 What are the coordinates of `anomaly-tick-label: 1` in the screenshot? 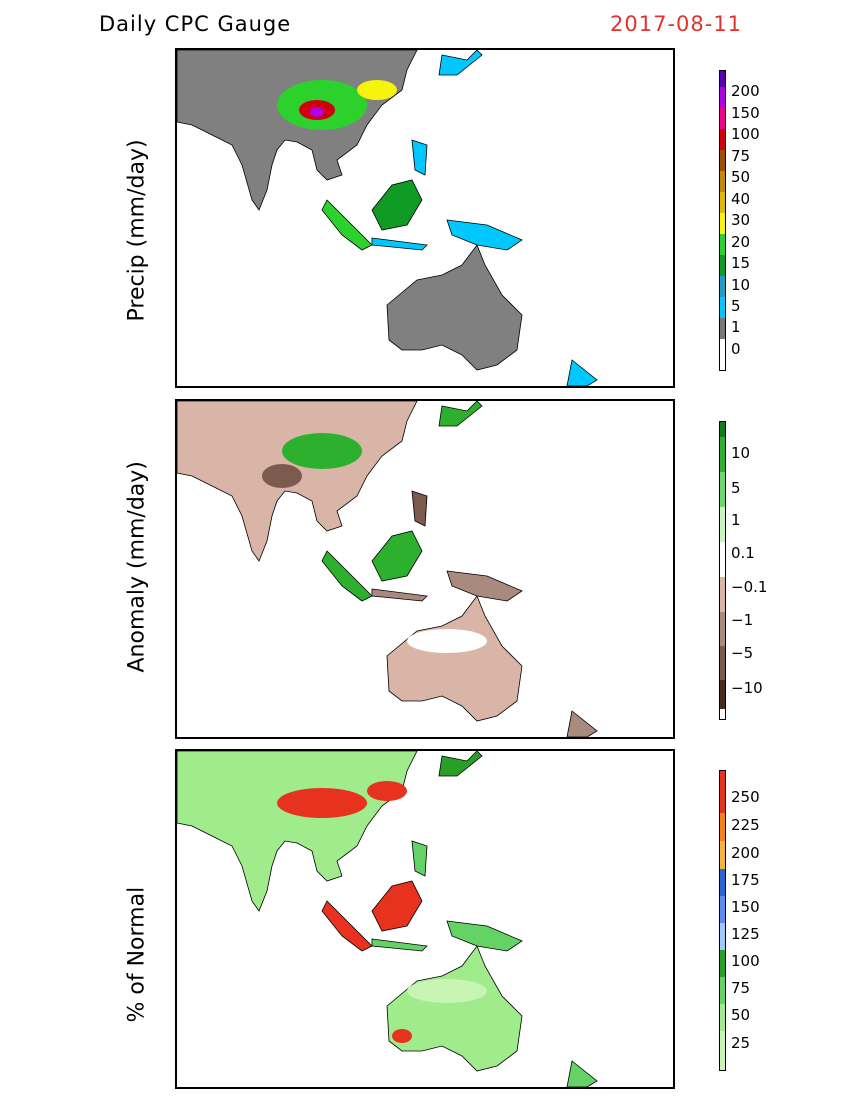 It's located at (736, 520).